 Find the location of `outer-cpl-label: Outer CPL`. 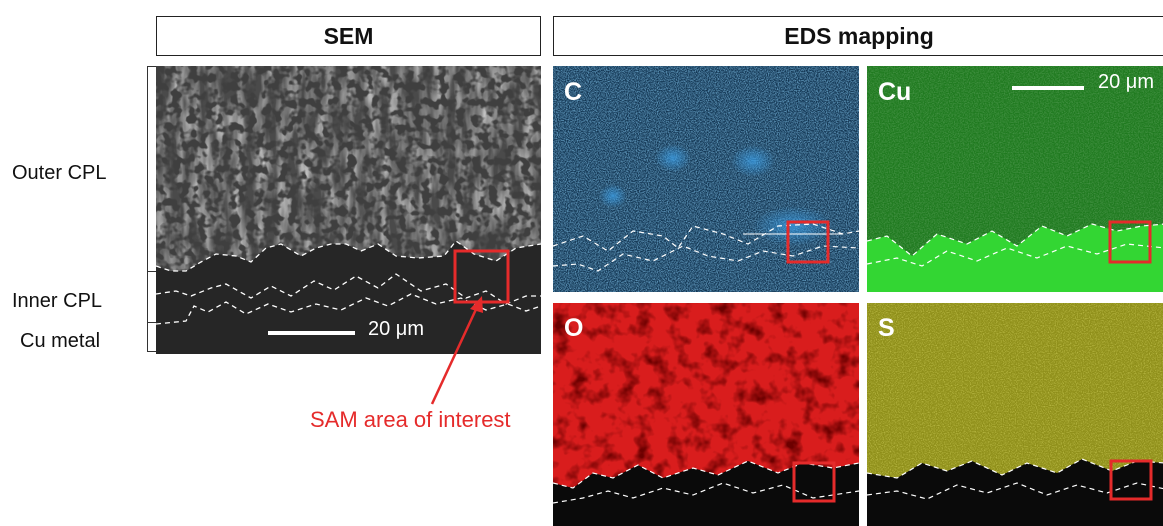

outer-cpl-label: Outer CPL is located at coordinates (59, 173).